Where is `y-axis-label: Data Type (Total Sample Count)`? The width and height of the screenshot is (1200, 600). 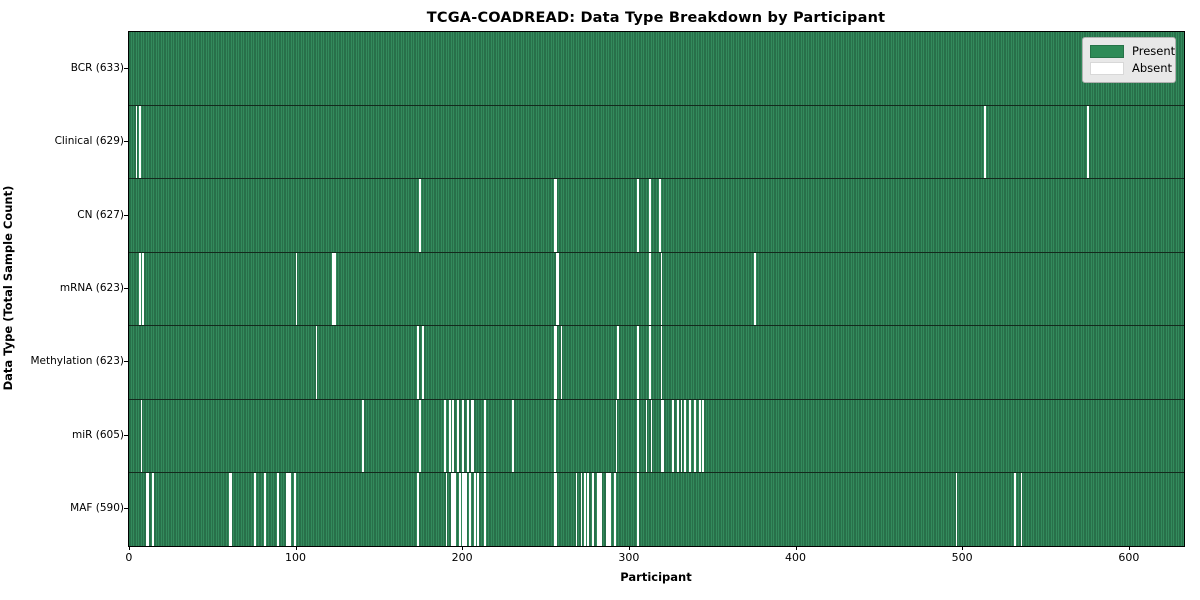 y-axis-label: Data Type (Total Sample Count) is located at coordinates (8, 288).